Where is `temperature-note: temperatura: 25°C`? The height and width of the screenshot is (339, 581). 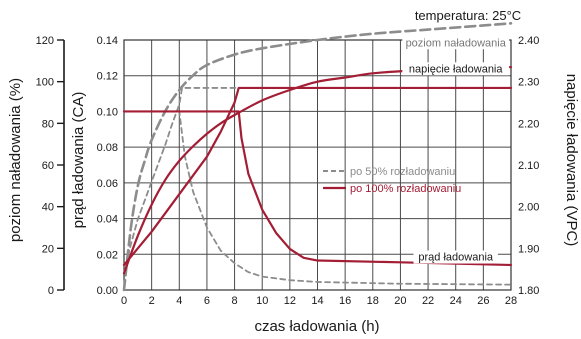 temperature-note: temperatura: 25°C is located at coordinates (468, 15).